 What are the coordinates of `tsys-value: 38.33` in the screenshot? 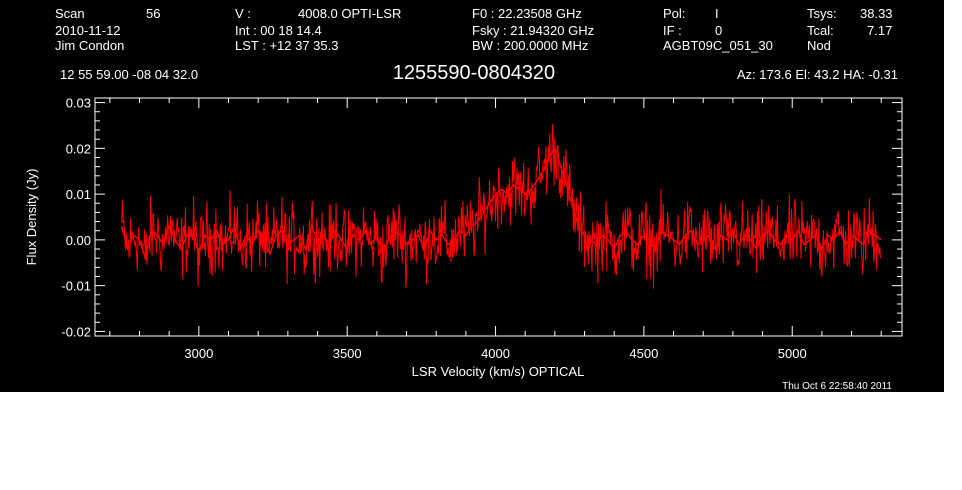 It's located at (876, 13).